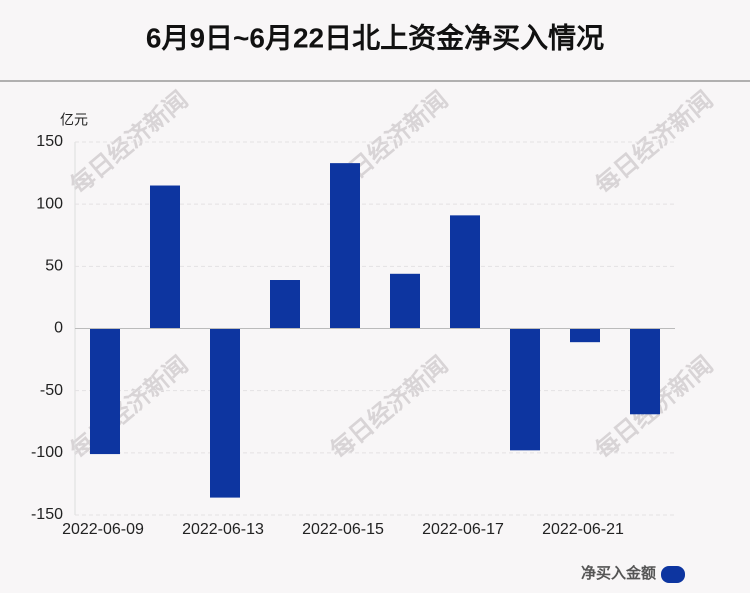 Image resolution: width=750 pixels, height=593 pixels. Describe the element at coordinates (58, 328) in the screenshot. I see `y-tick-label: 0` at that location.